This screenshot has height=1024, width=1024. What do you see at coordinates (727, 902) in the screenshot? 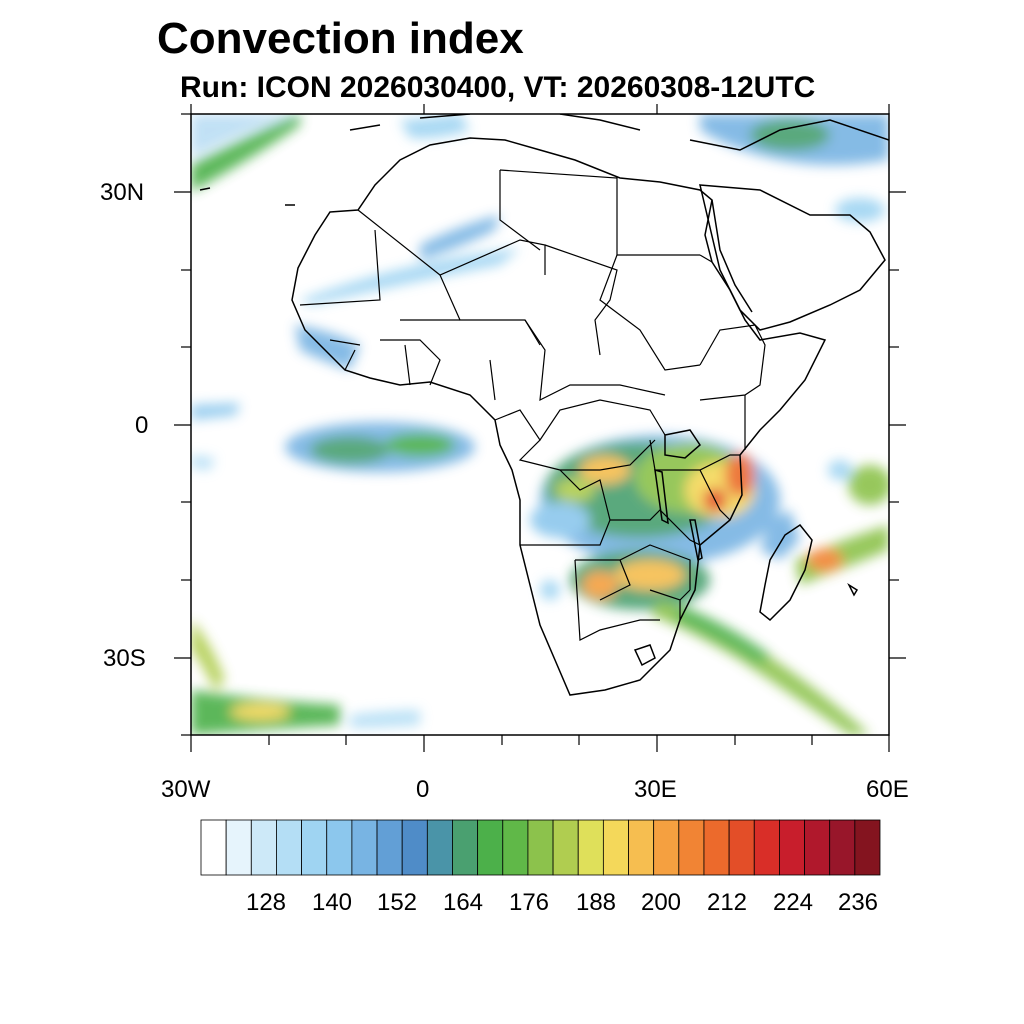
I see `colorbar-label: 212` at bounding box center [727, 902].